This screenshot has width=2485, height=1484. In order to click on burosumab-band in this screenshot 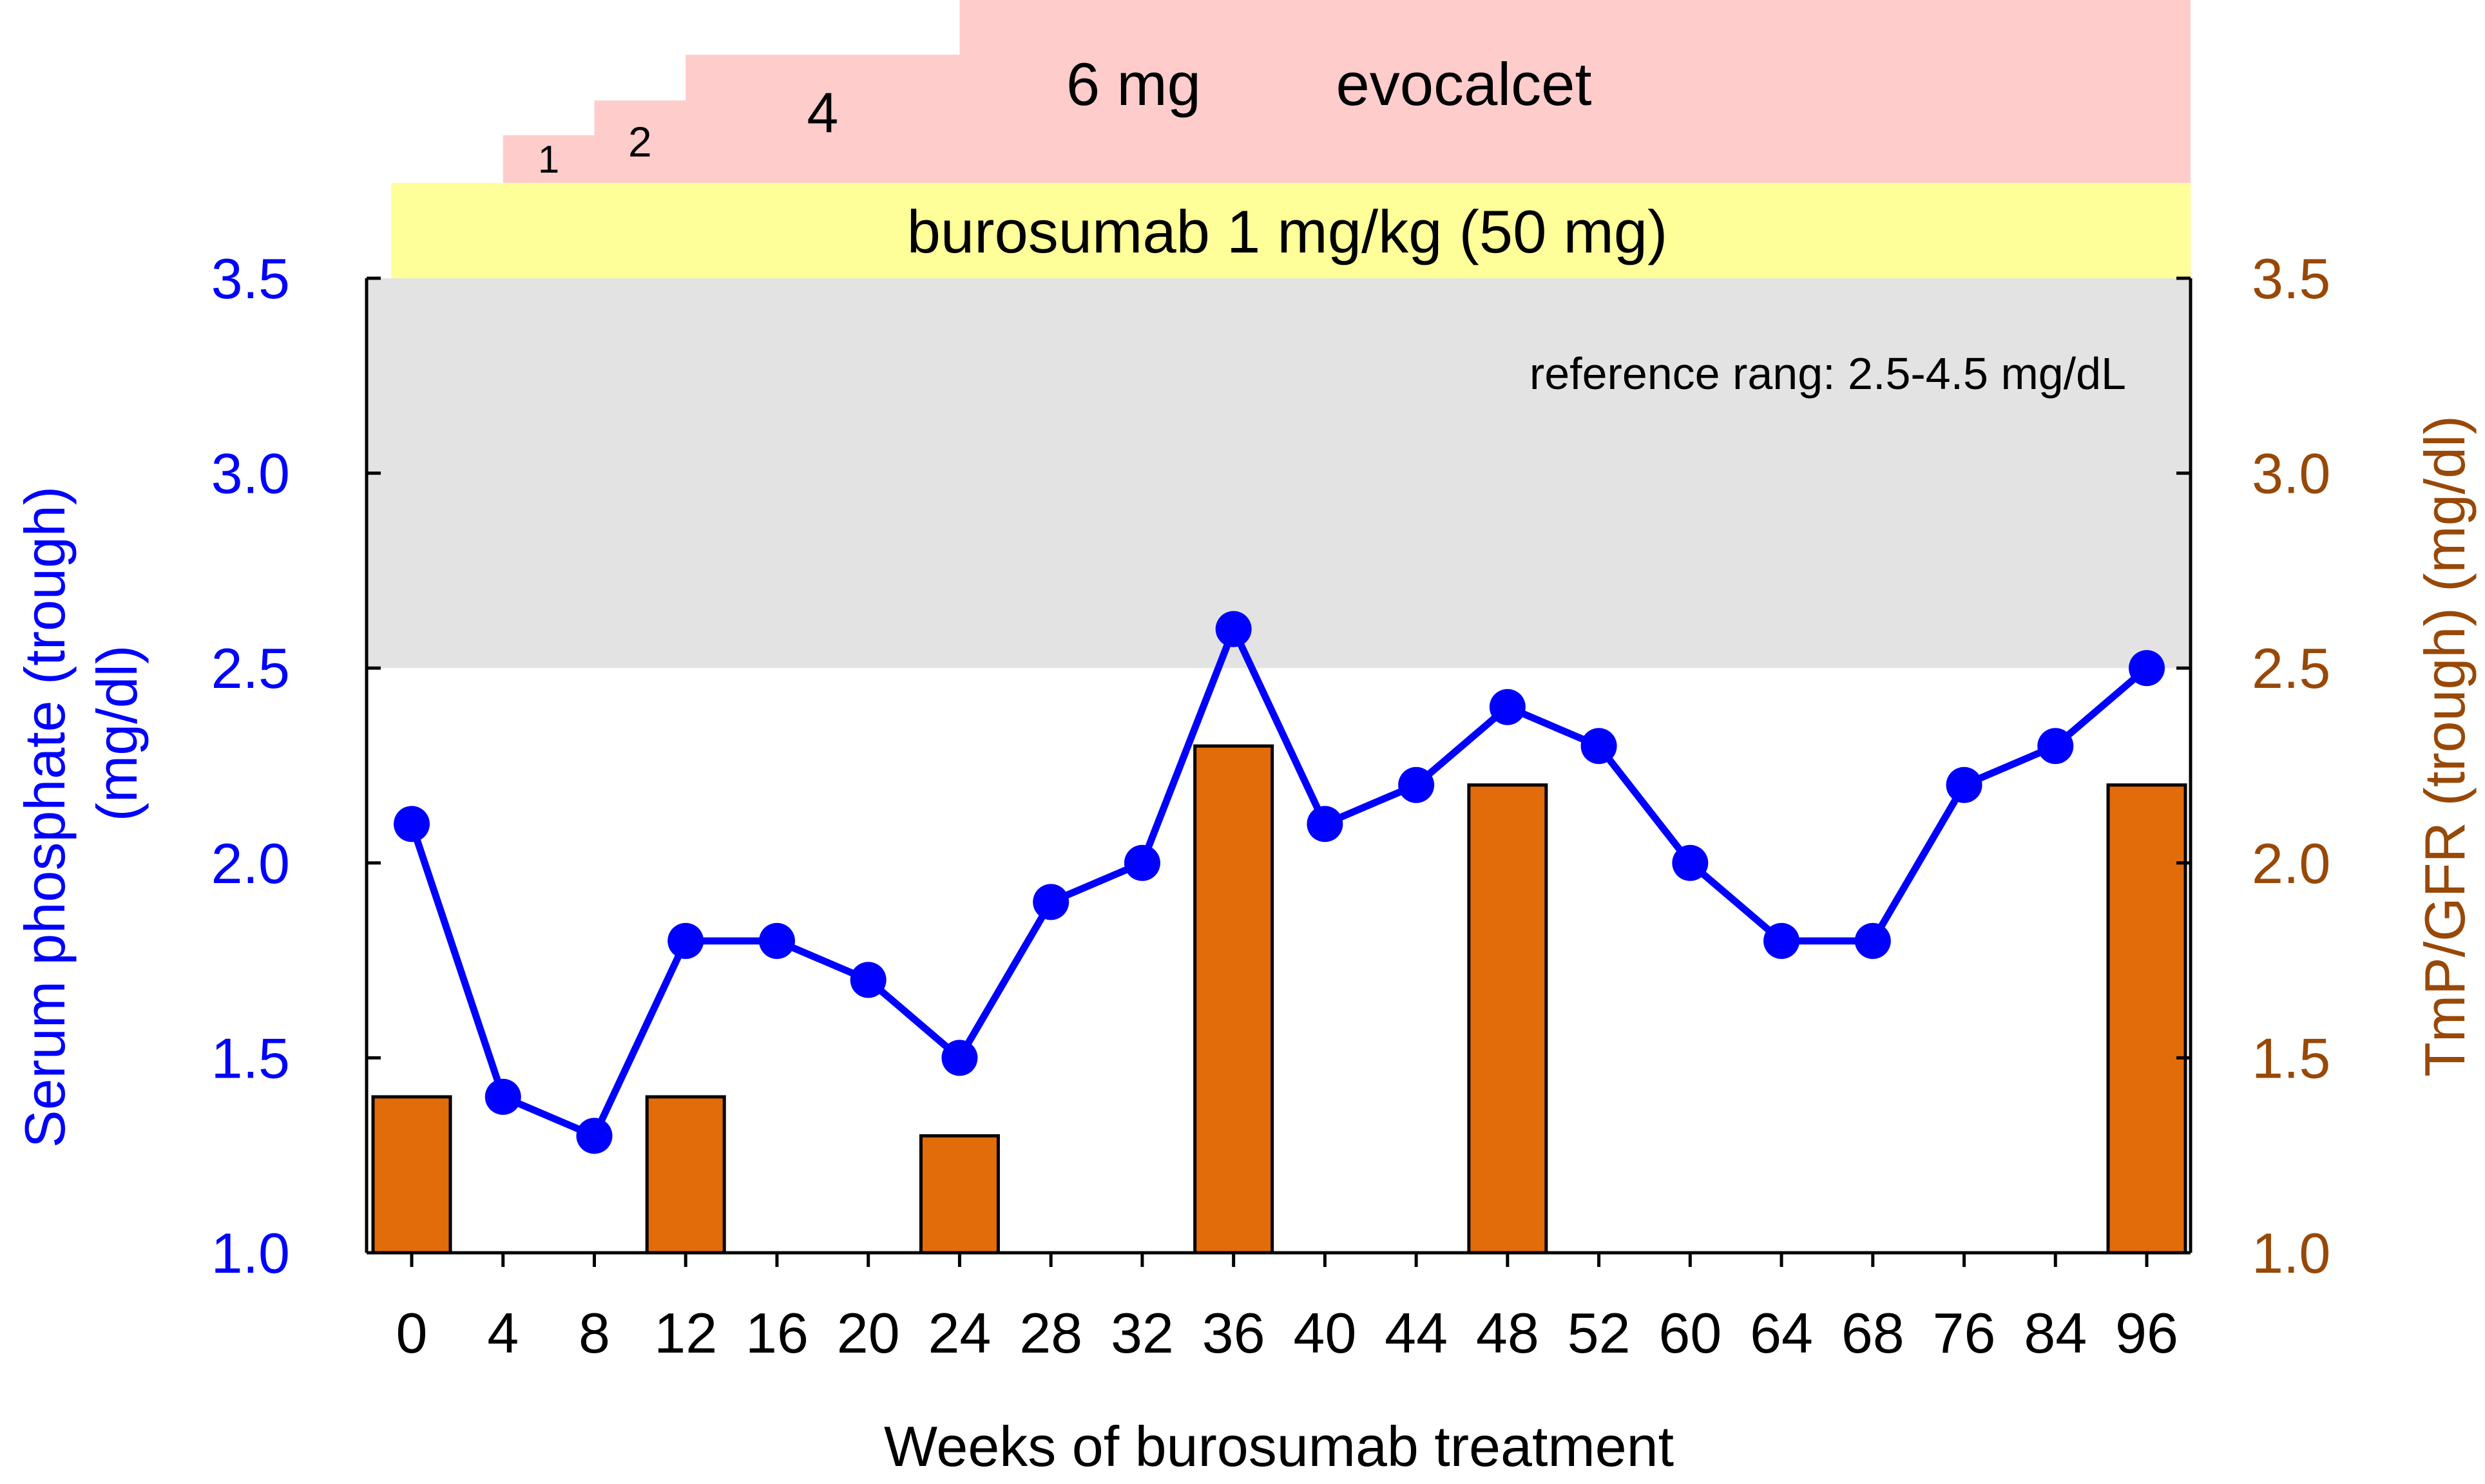, I will do `click(1291, 230)`.